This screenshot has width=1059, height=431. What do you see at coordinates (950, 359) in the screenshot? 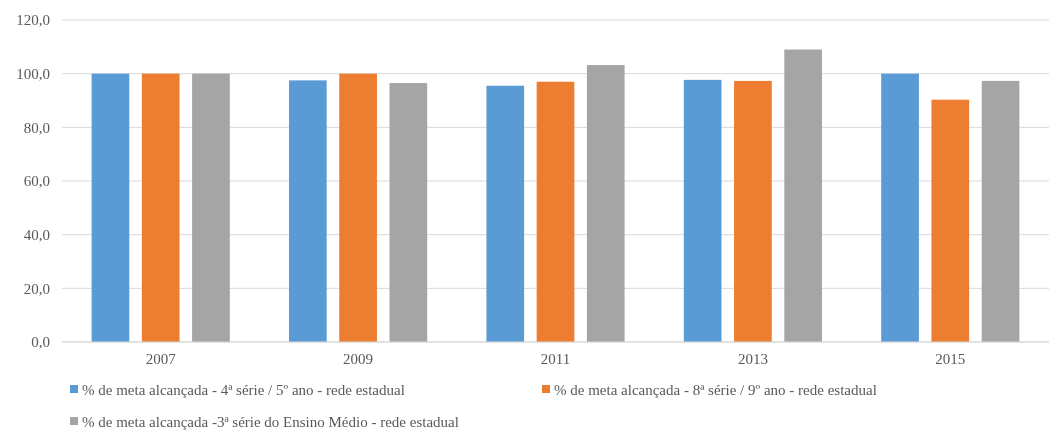
I see `x-tick-label: 2015` at bounding box center [950, 359].